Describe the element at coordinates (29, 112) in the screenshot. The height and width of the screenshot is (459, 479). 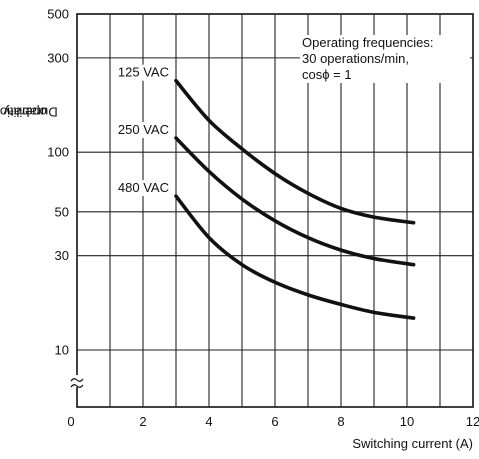
I see `y-axis-label: Durability (x 104 operations)` at that location.